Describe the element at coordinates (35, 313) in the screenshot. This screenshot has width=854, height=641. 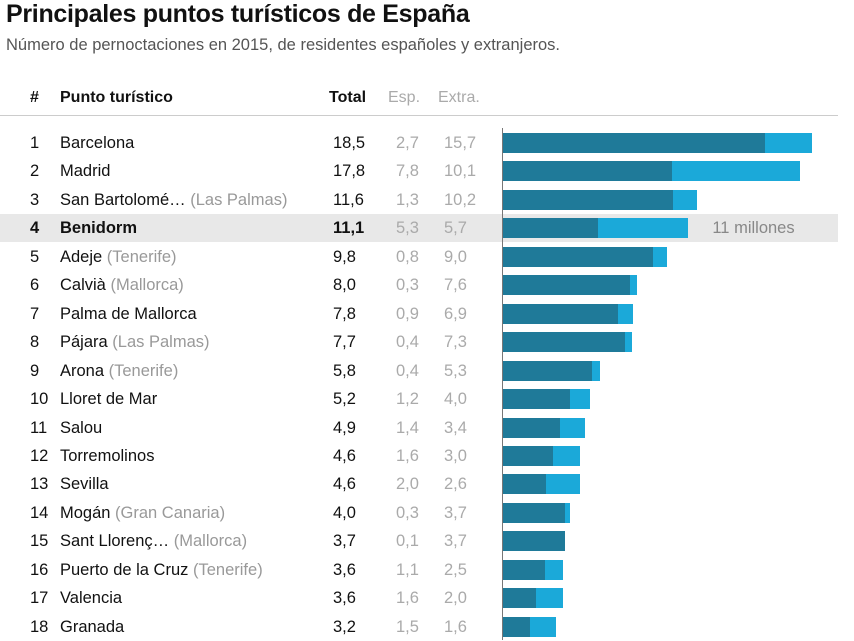
I see `rank: 7` at that location.